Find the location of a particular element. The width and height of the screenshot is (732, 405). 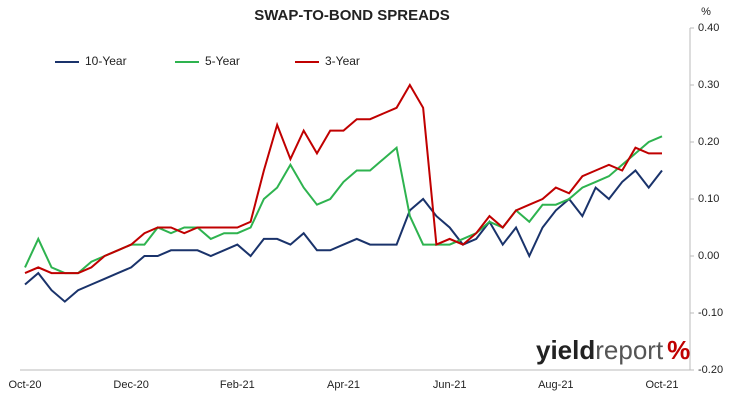

y-tick-label: -0.10 is located at coordinates (710, 313).